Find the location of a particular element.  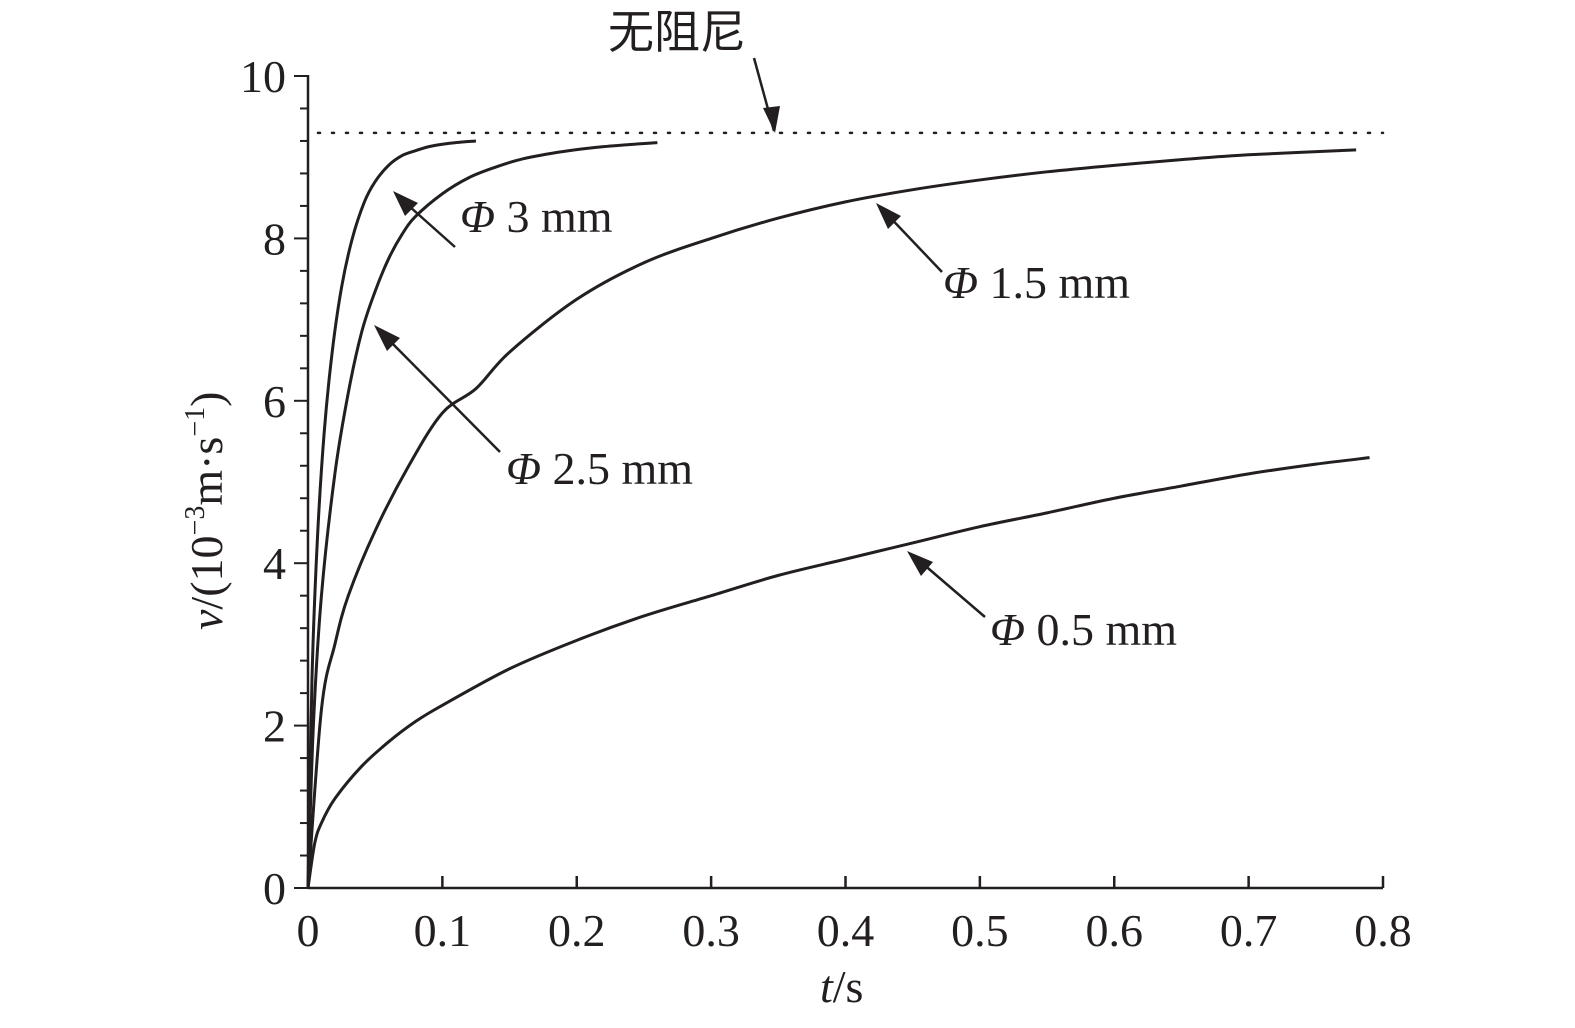

arrow-phi25 is located at coordinates (440, 392).